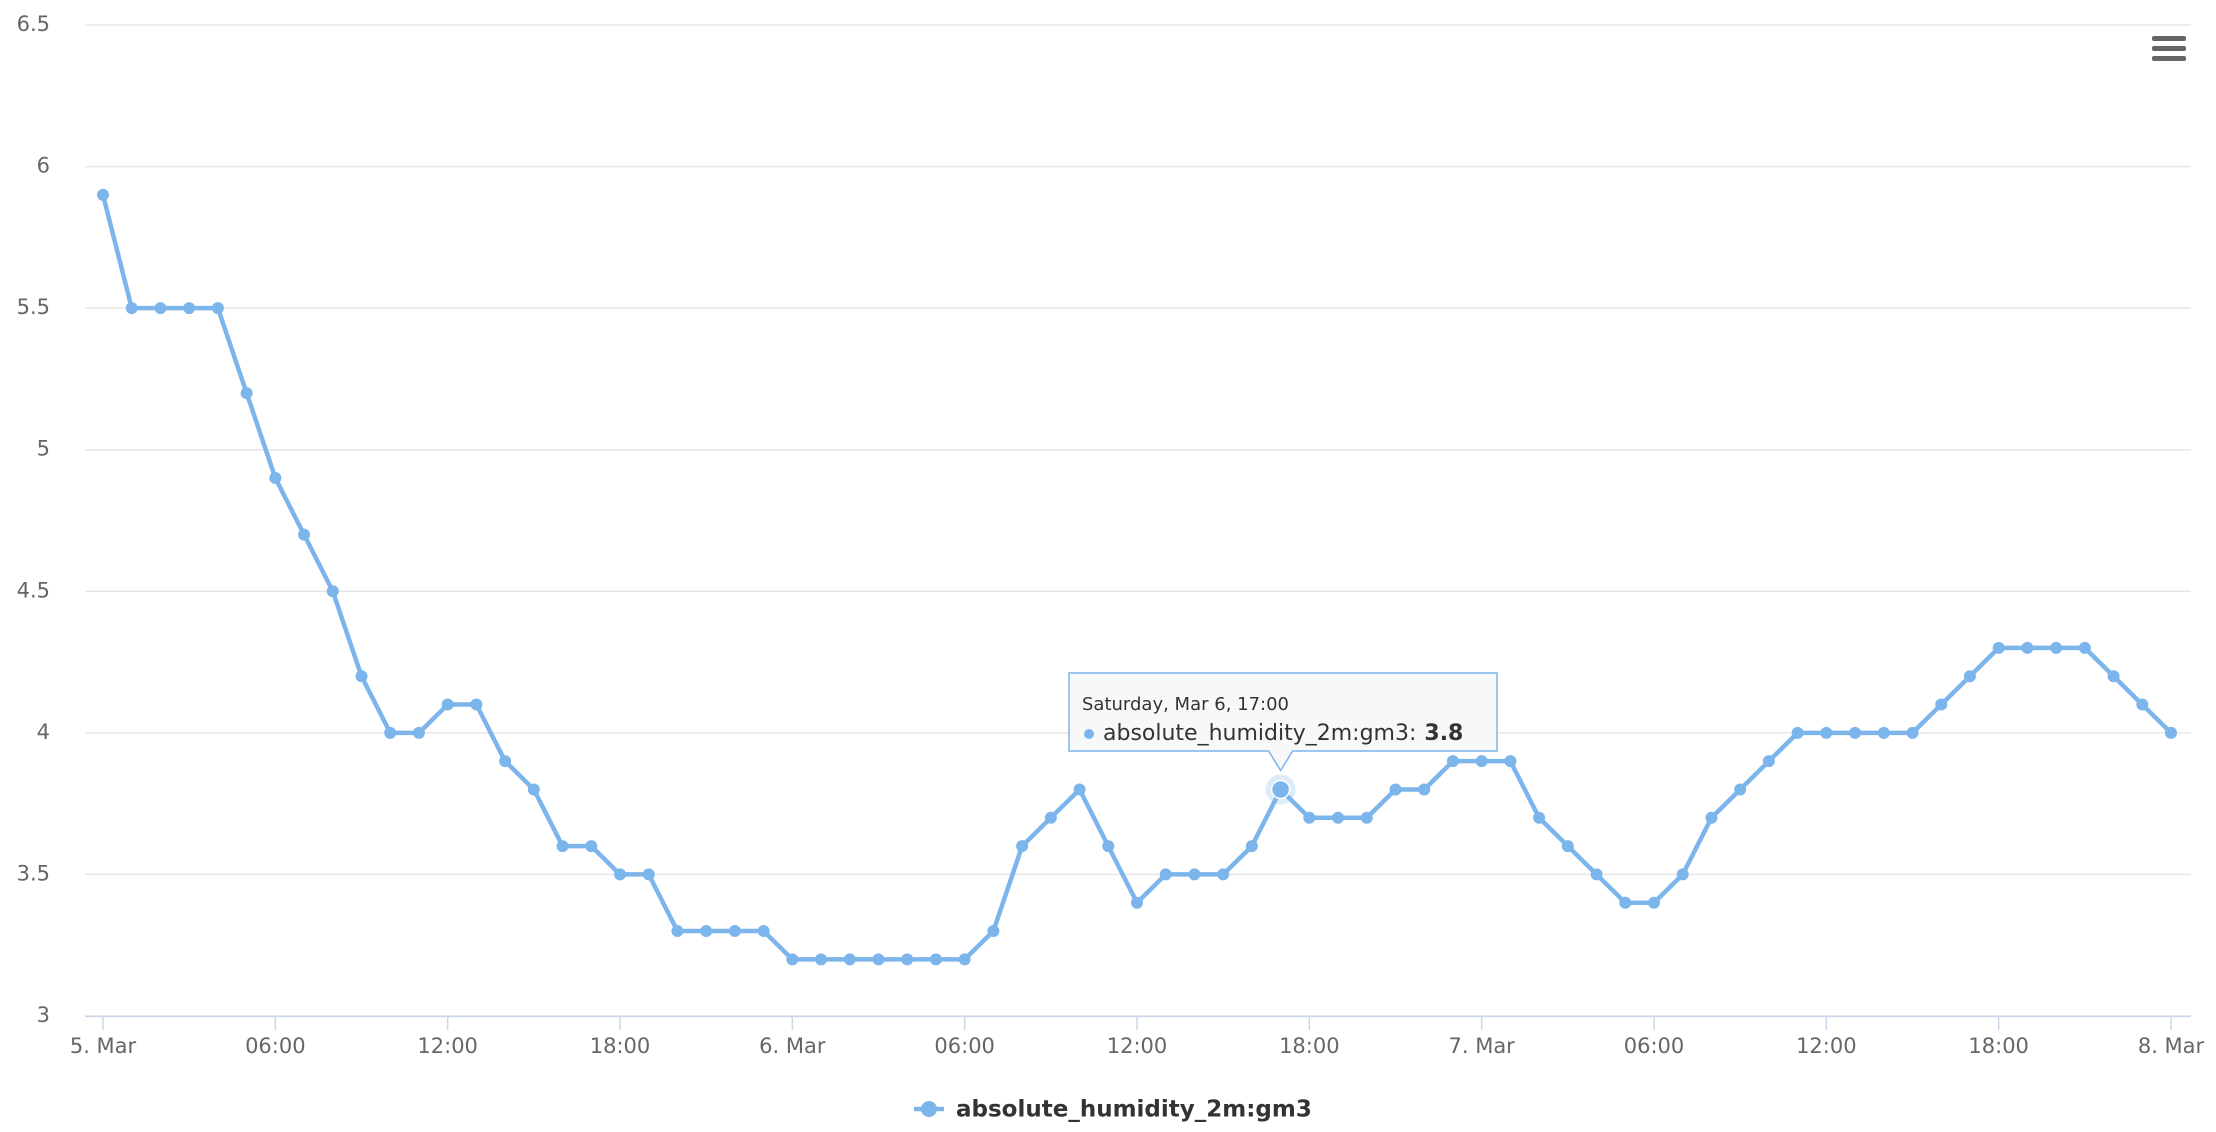  I want to click on menu-icon, so click(2169, 48).